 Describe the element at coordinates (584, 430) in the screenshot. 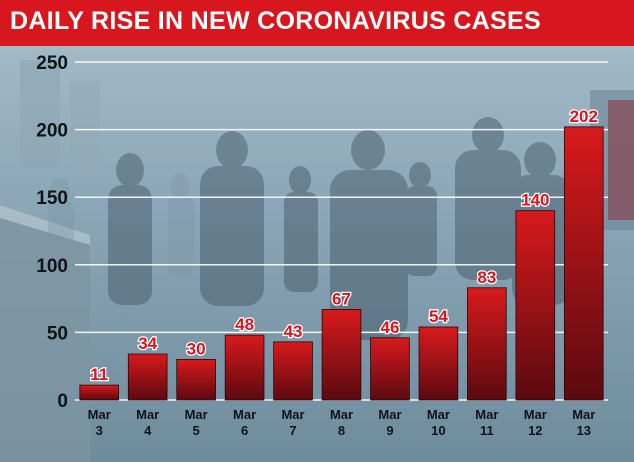

I see `x-tick-label: 13` at that location.